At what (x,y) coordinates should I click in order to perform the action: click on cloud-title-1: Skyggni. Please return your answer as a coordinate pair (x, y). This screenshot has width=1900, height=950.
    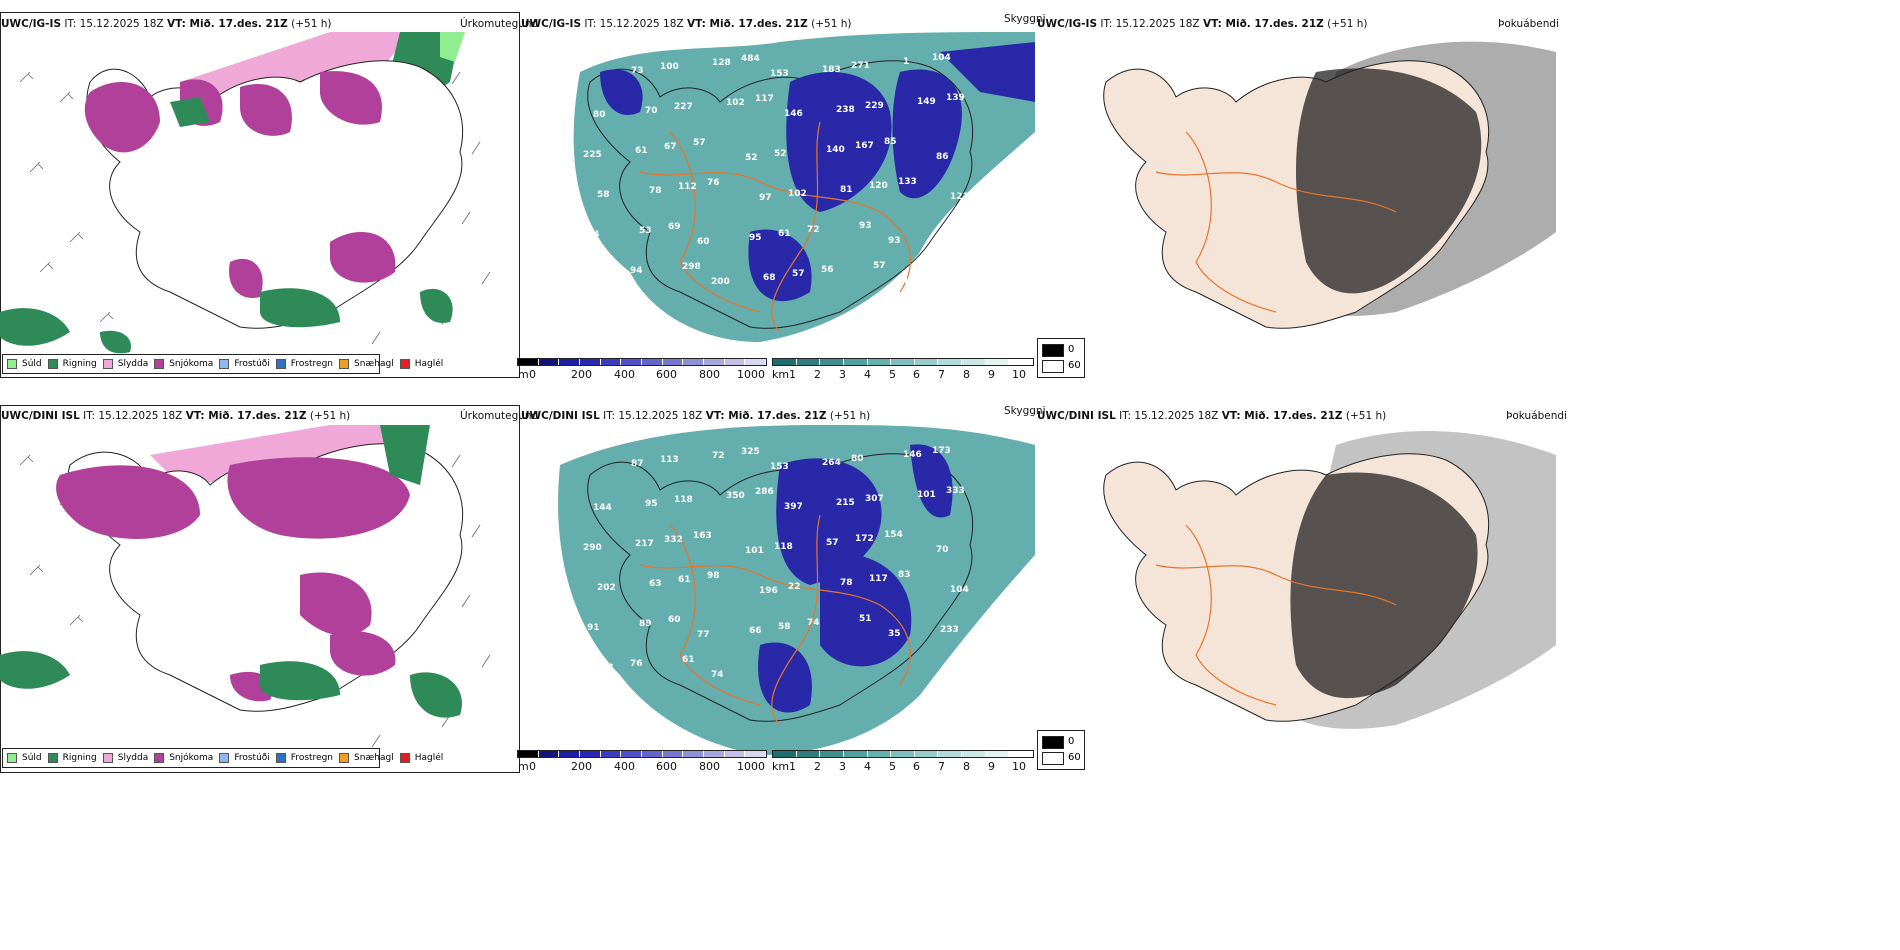
    Looking at the image, I should click on (1025, 19).